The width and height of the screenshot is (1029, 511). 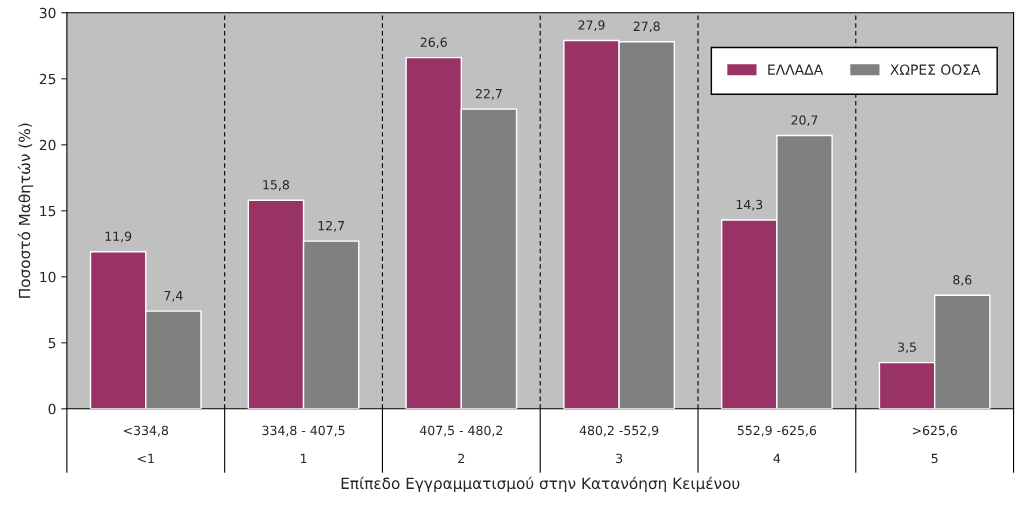 I want to click on legend-label: ΕΛΛΑΔΑ, so click(x=796, y=69).